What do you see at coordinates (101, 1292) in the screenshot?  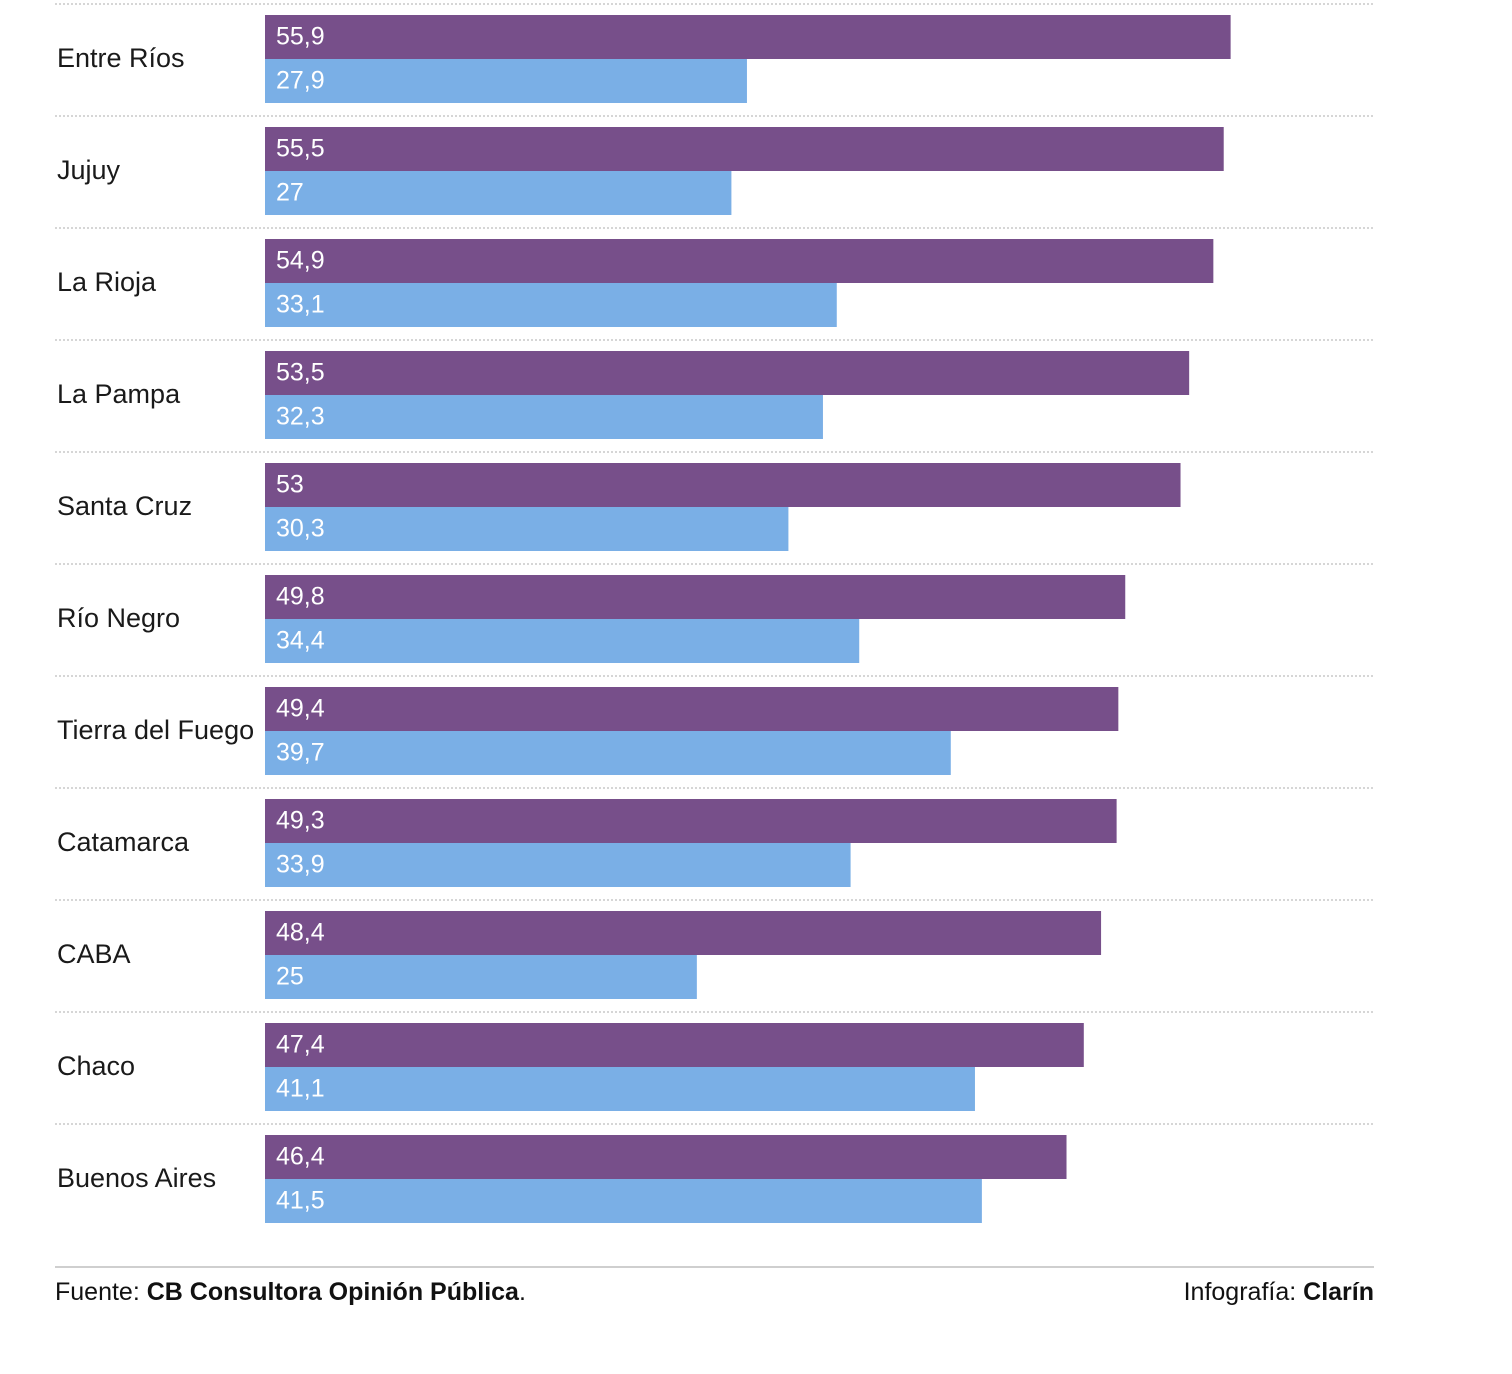 I see `source-prefix: Fuente:` at bounding box center [101, 1292].